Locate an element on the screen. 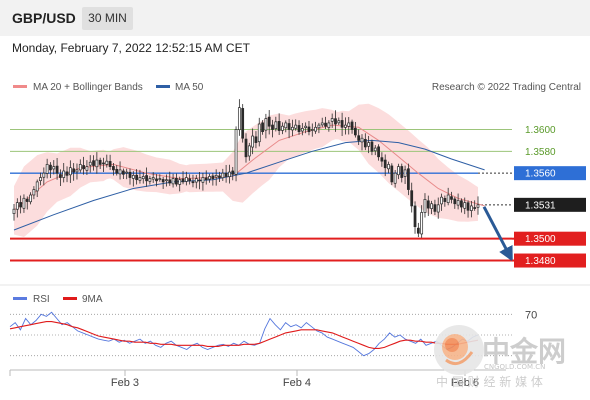 This screenshot has width=590, height=400. x-tick-label: Feb 6 is located at coordinates (465, 383).